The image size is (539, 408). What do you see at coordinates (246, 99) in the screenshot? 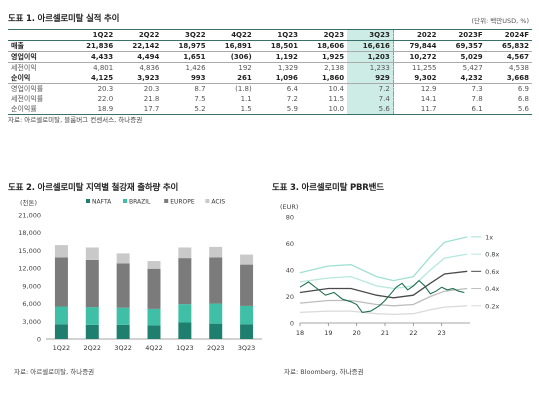
I see `table-cell: 1.1` at bounding box center [246, 99].